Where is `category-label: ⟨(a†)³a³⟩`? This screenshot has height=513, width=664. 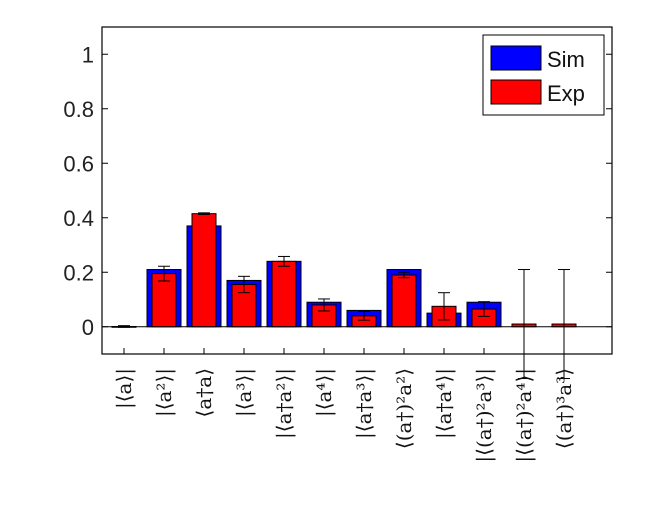
category-label: ⟨(a†)³a³⟩ is located at coordinates (564, 408).